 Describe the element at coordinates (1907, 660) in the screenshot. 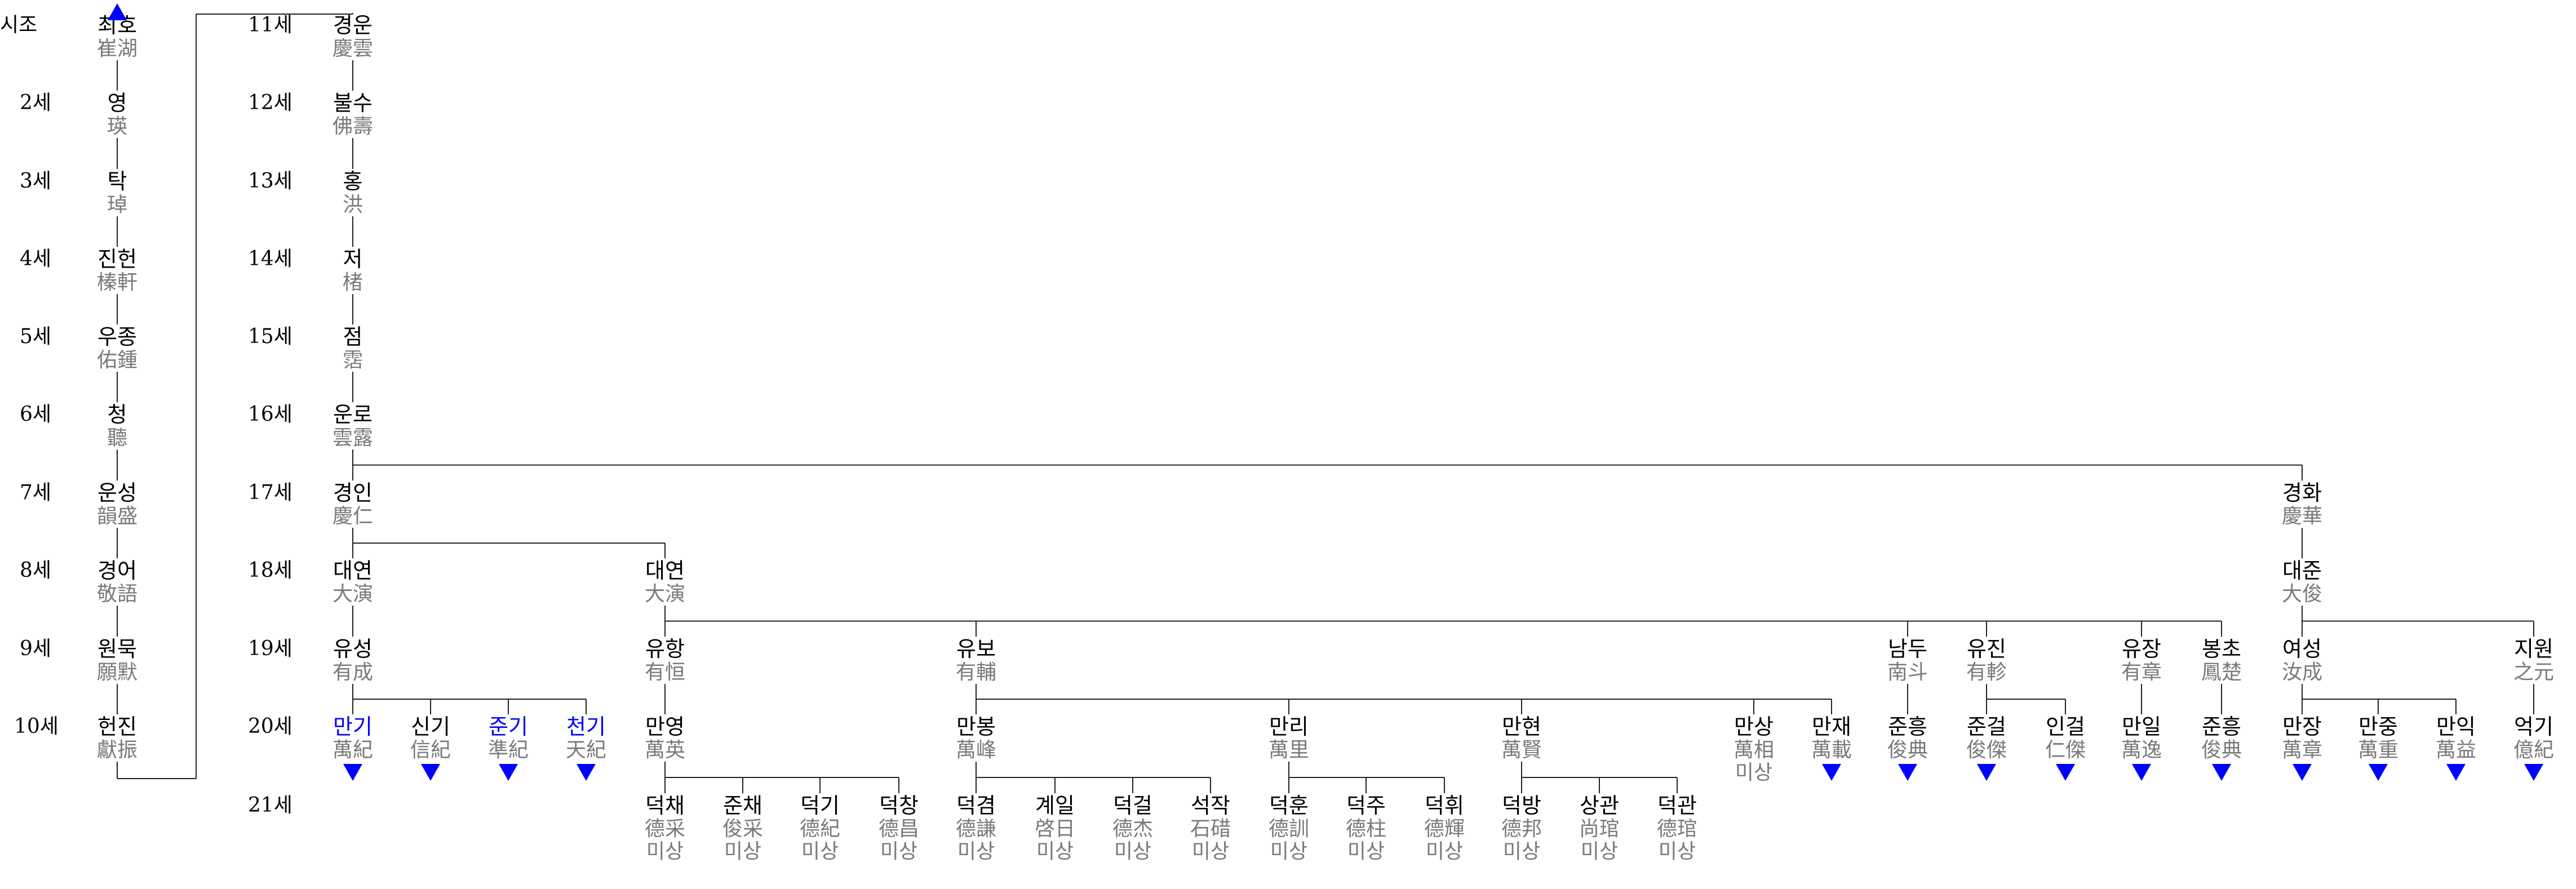

I see `person-node: 남두 南斗` at that location.